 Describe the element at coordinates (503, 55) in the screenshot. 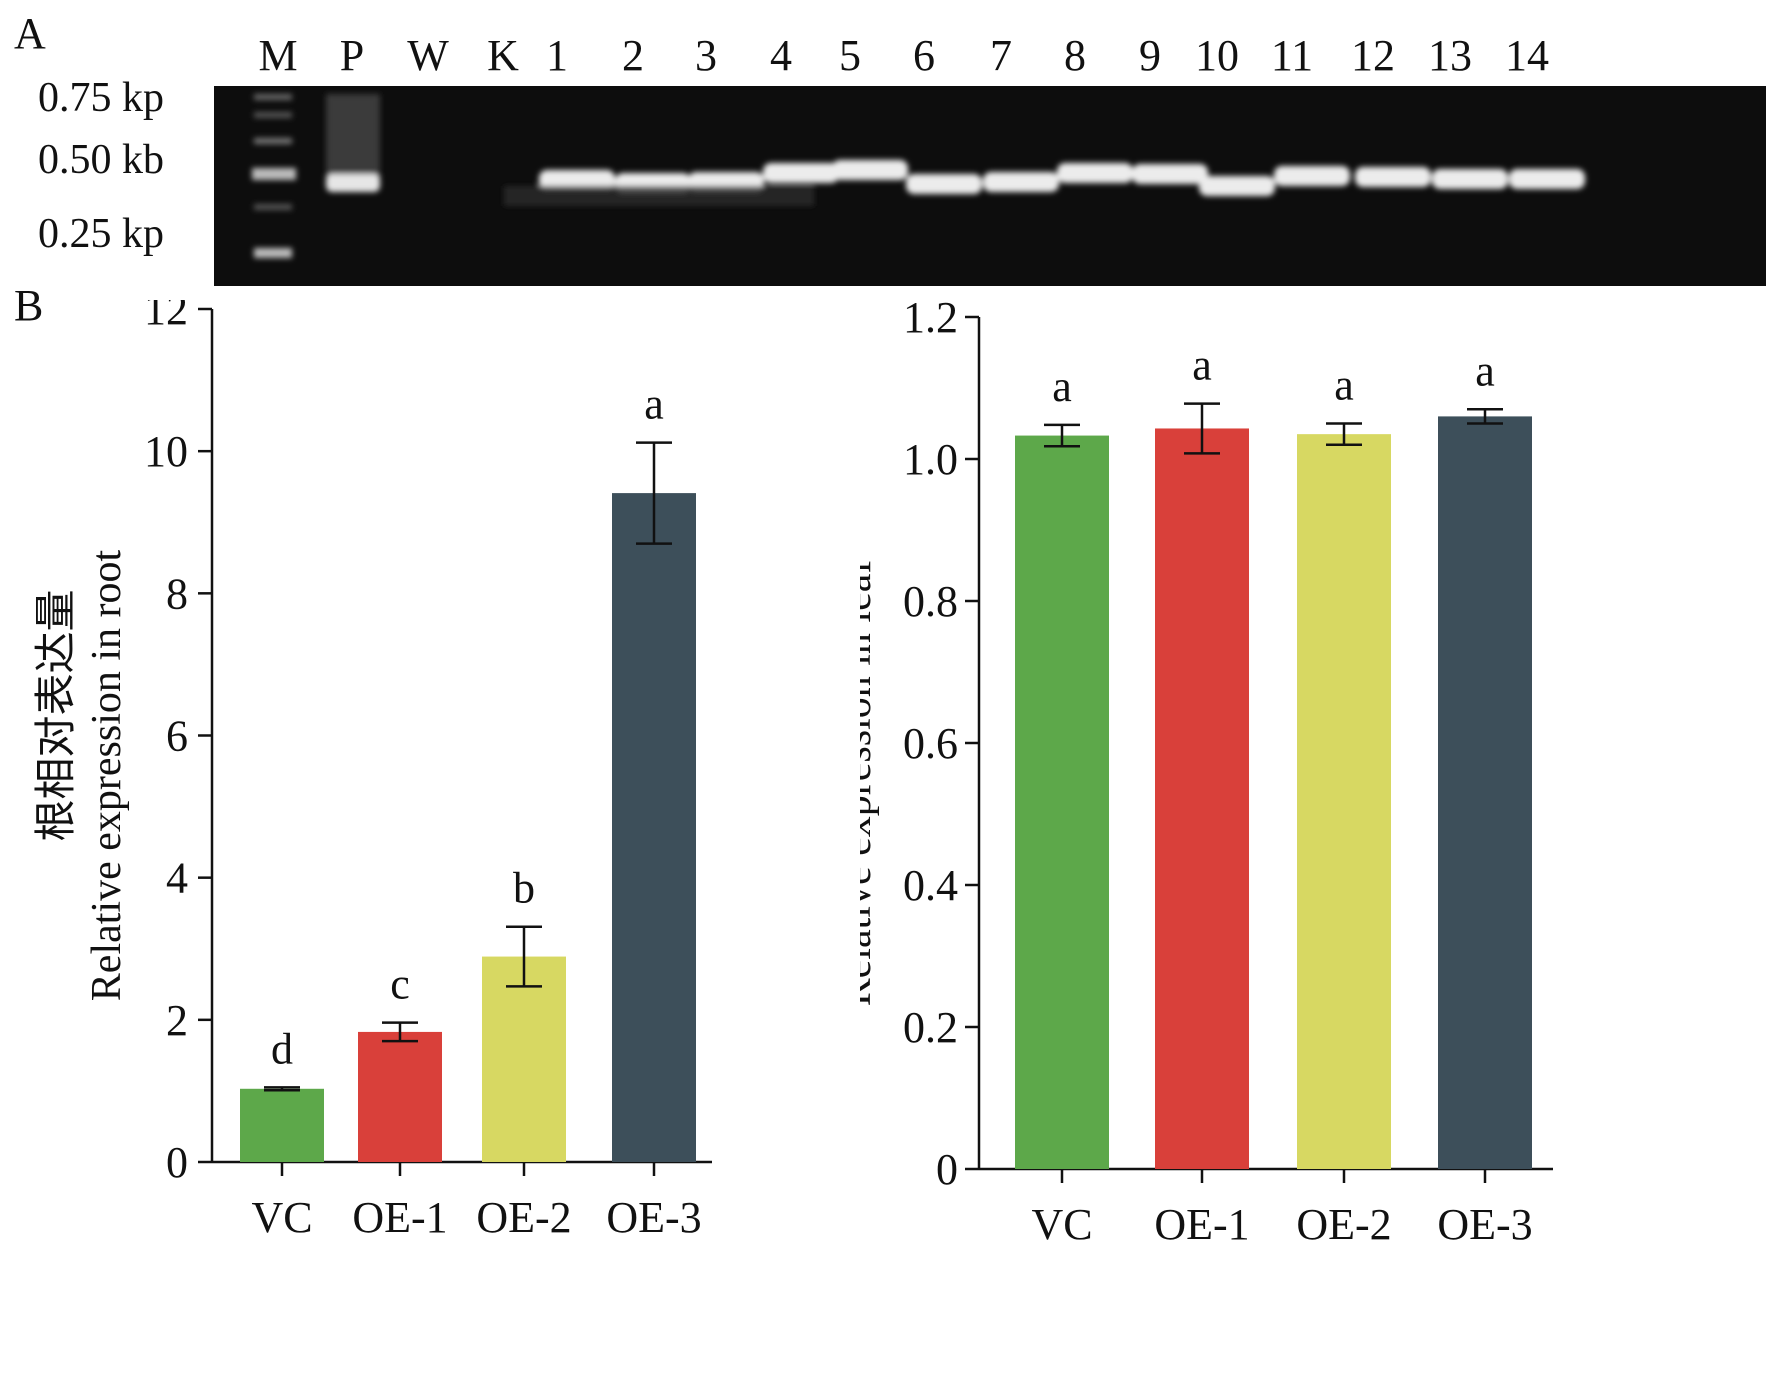

I see `lane-label-k: K` at that location.